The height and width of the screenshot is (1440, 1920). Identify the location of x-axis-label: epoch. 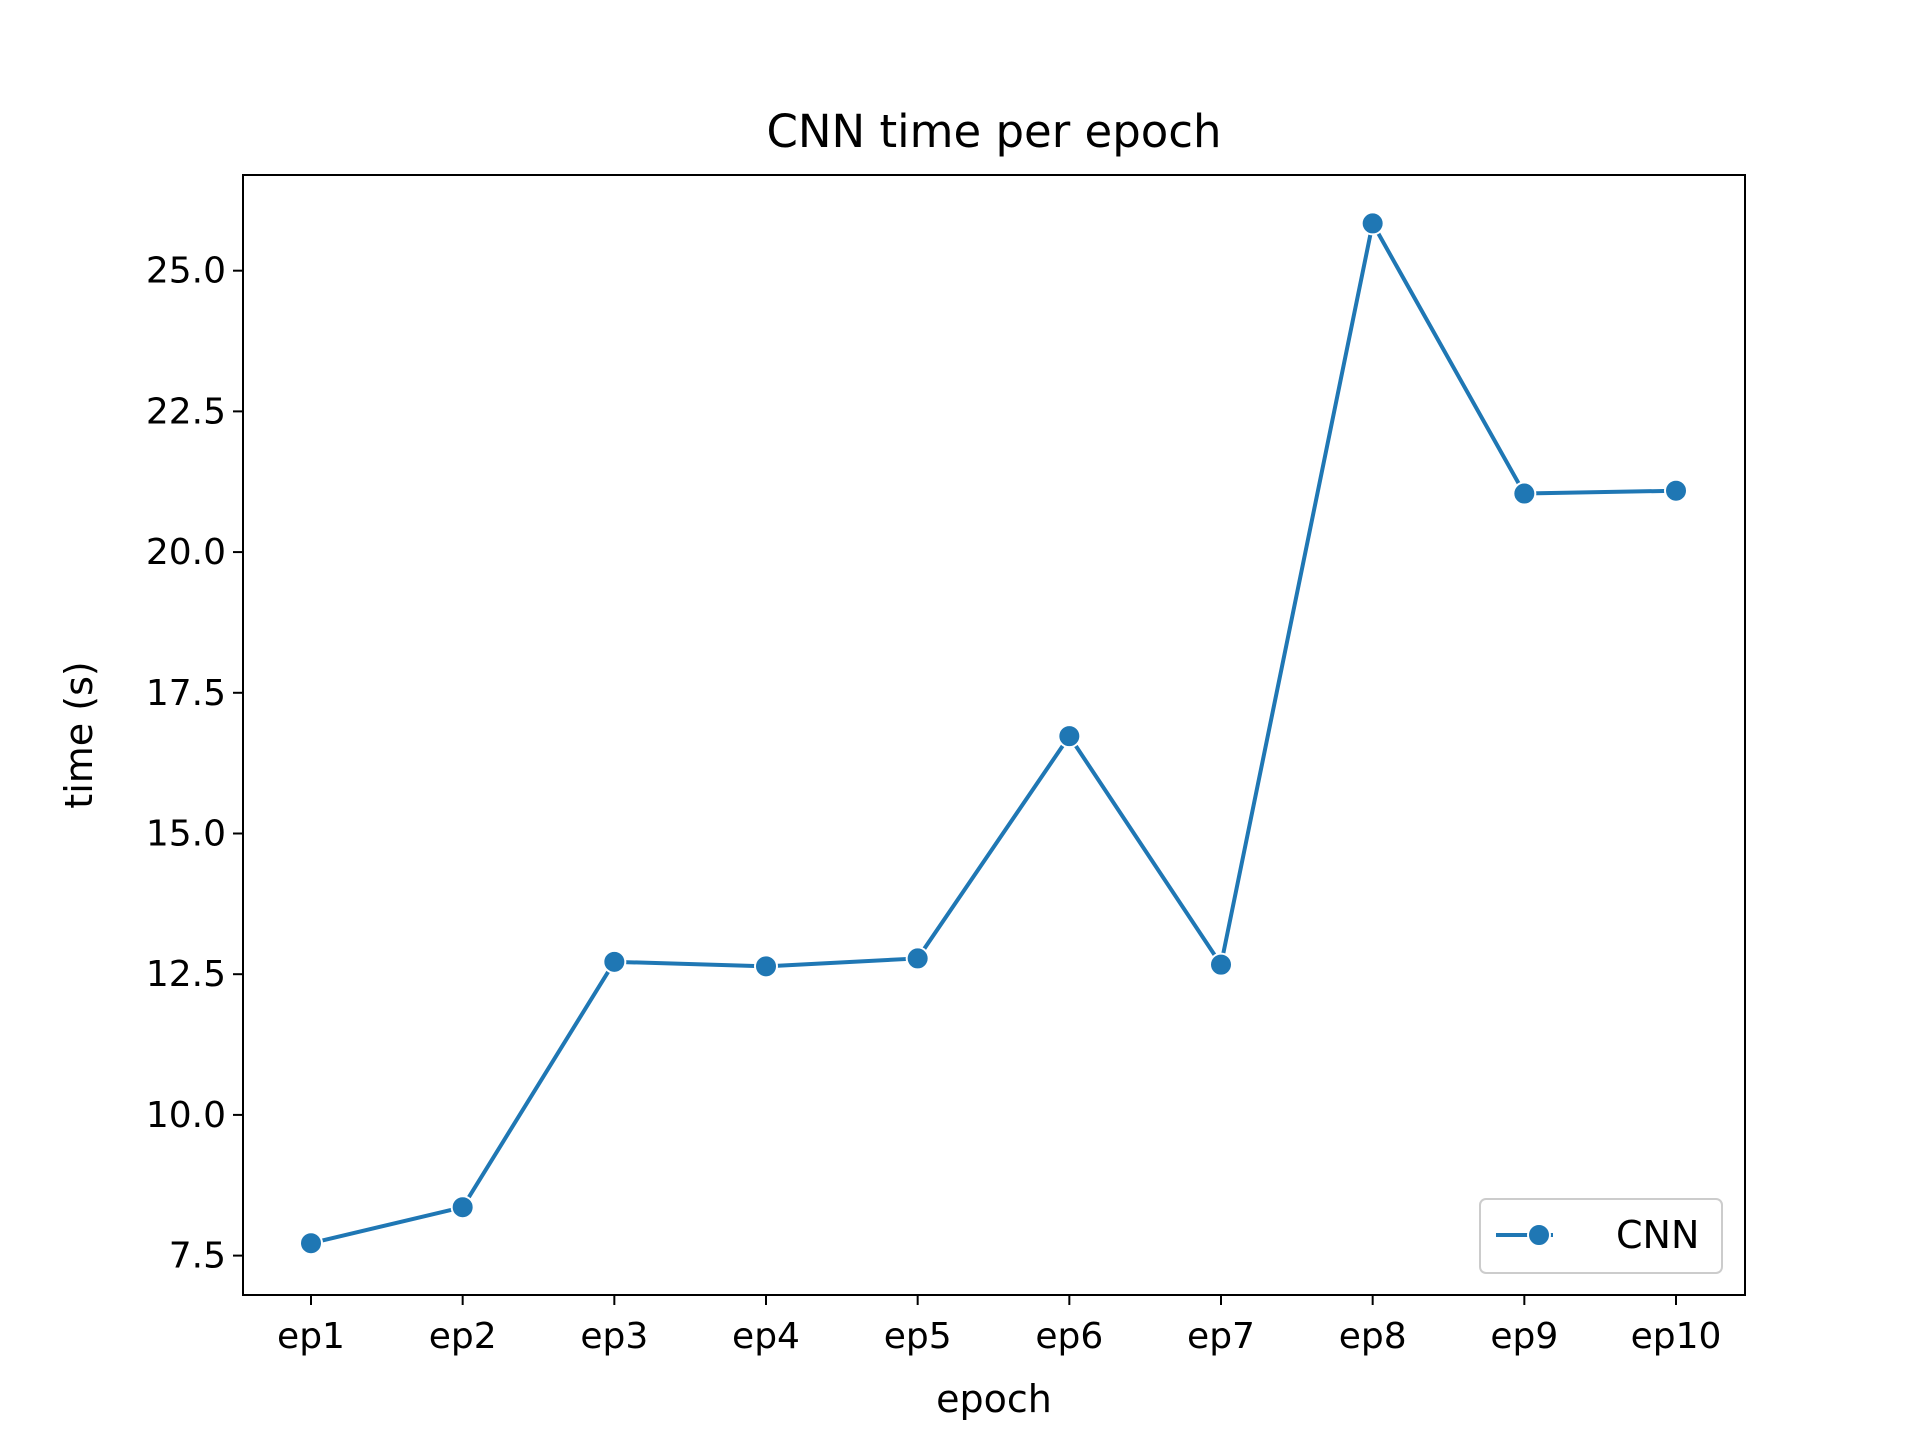
(994, 1399).